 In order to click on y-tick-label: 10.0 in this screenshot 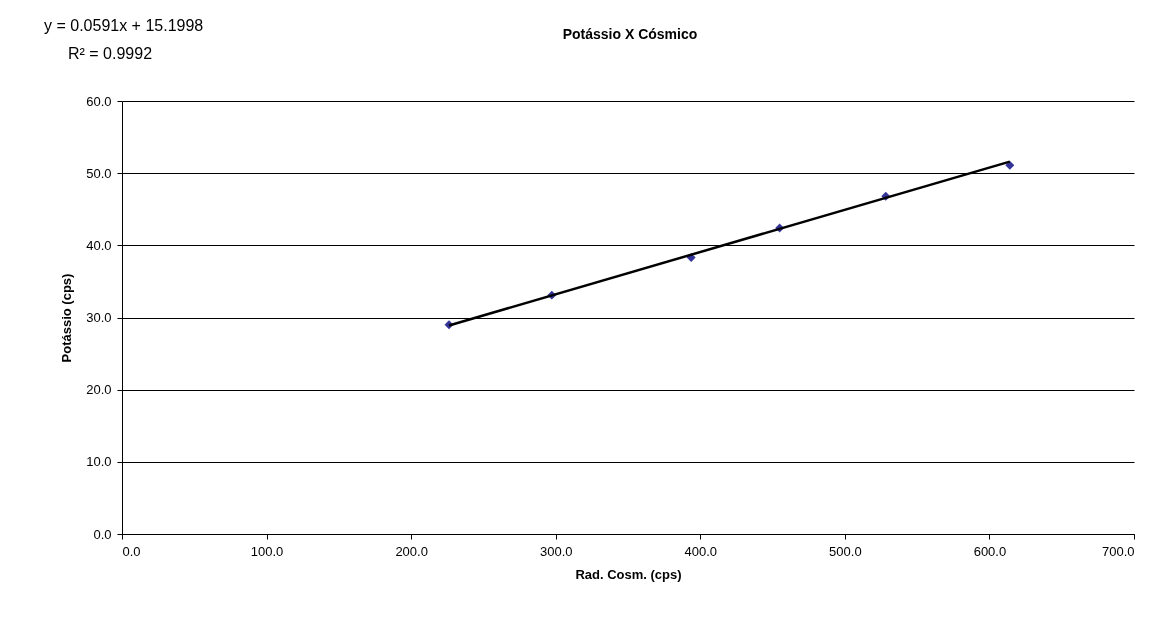, I will do `click(99, 462)`.